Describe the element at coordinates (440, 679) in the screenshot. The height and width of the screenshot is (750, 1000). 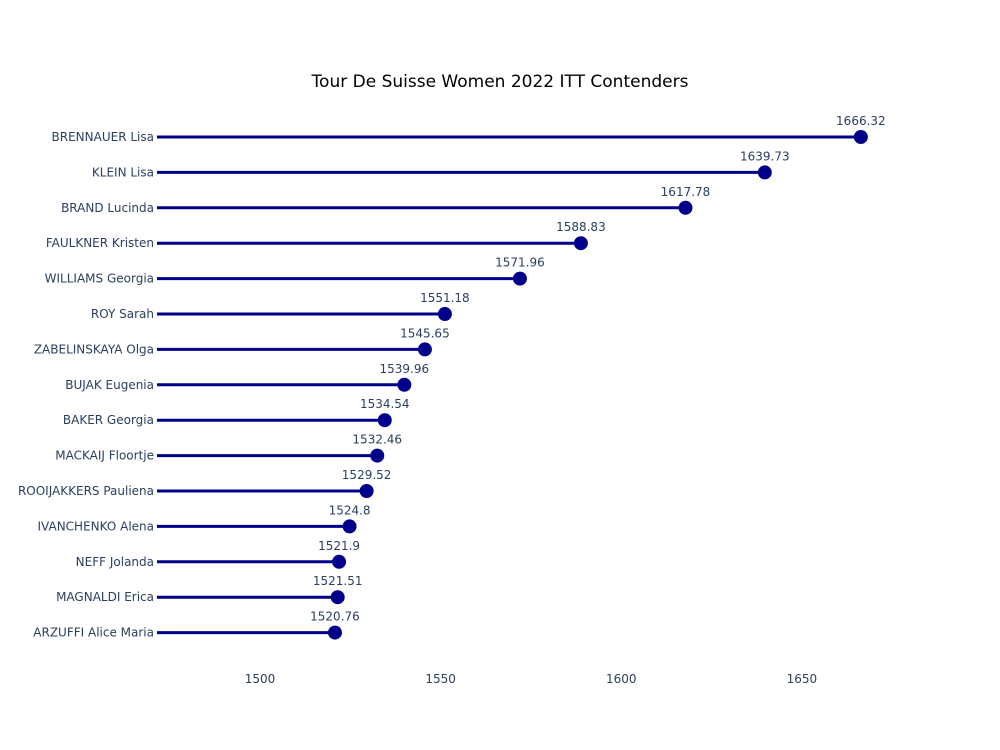
I see `x-tick-label: 1550` at that location.